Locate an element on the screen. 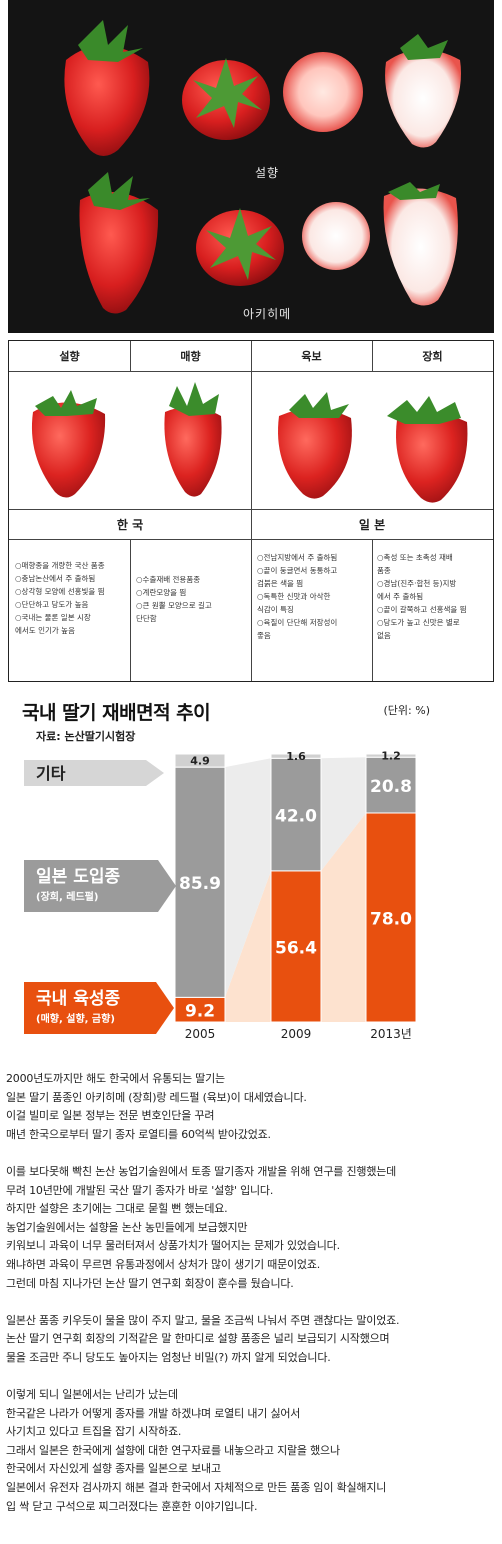 Image resolution: width=502 pixels, height=1544 pixels. seolhyang-top-view is located at coordinates (226, 99).